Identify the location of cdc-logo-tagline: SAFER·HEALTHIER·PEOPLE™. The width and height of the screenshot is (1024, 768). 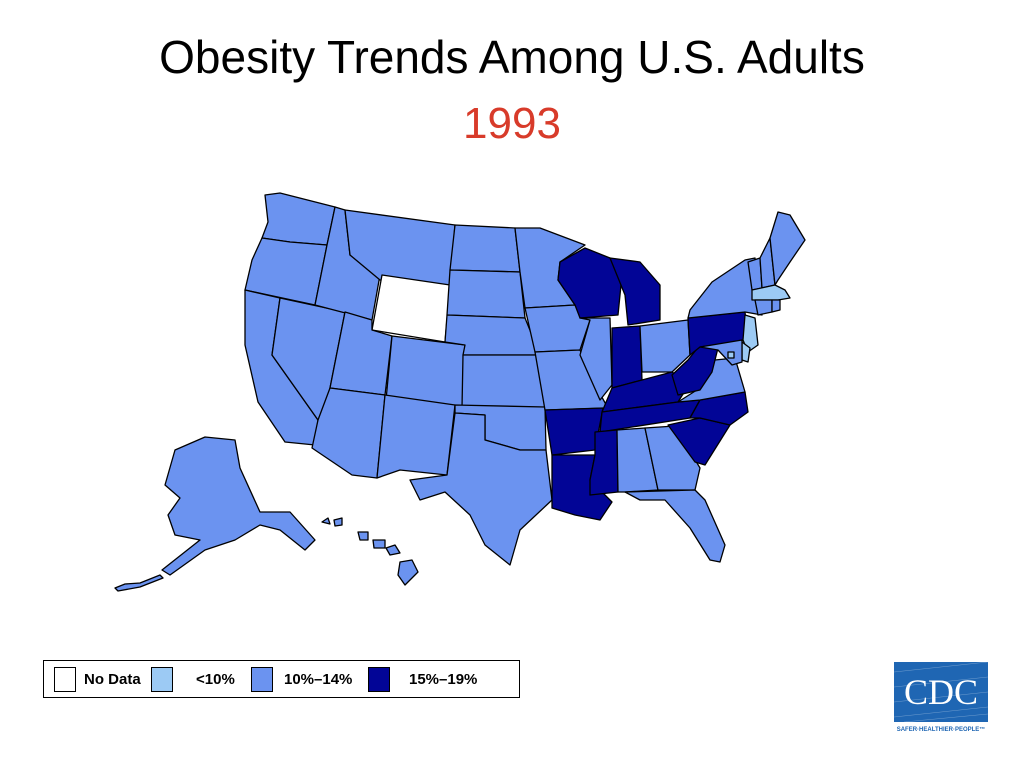
(941, 729).